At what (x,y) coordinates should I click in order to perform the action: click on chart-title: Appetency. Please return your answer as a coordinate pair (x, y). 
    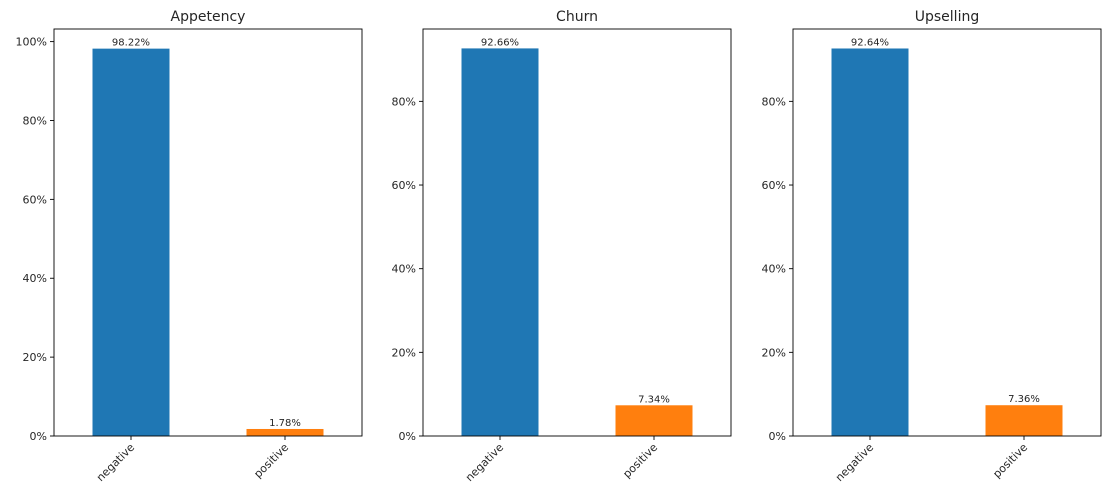
    Looking at the image, I should click on (208, 17).